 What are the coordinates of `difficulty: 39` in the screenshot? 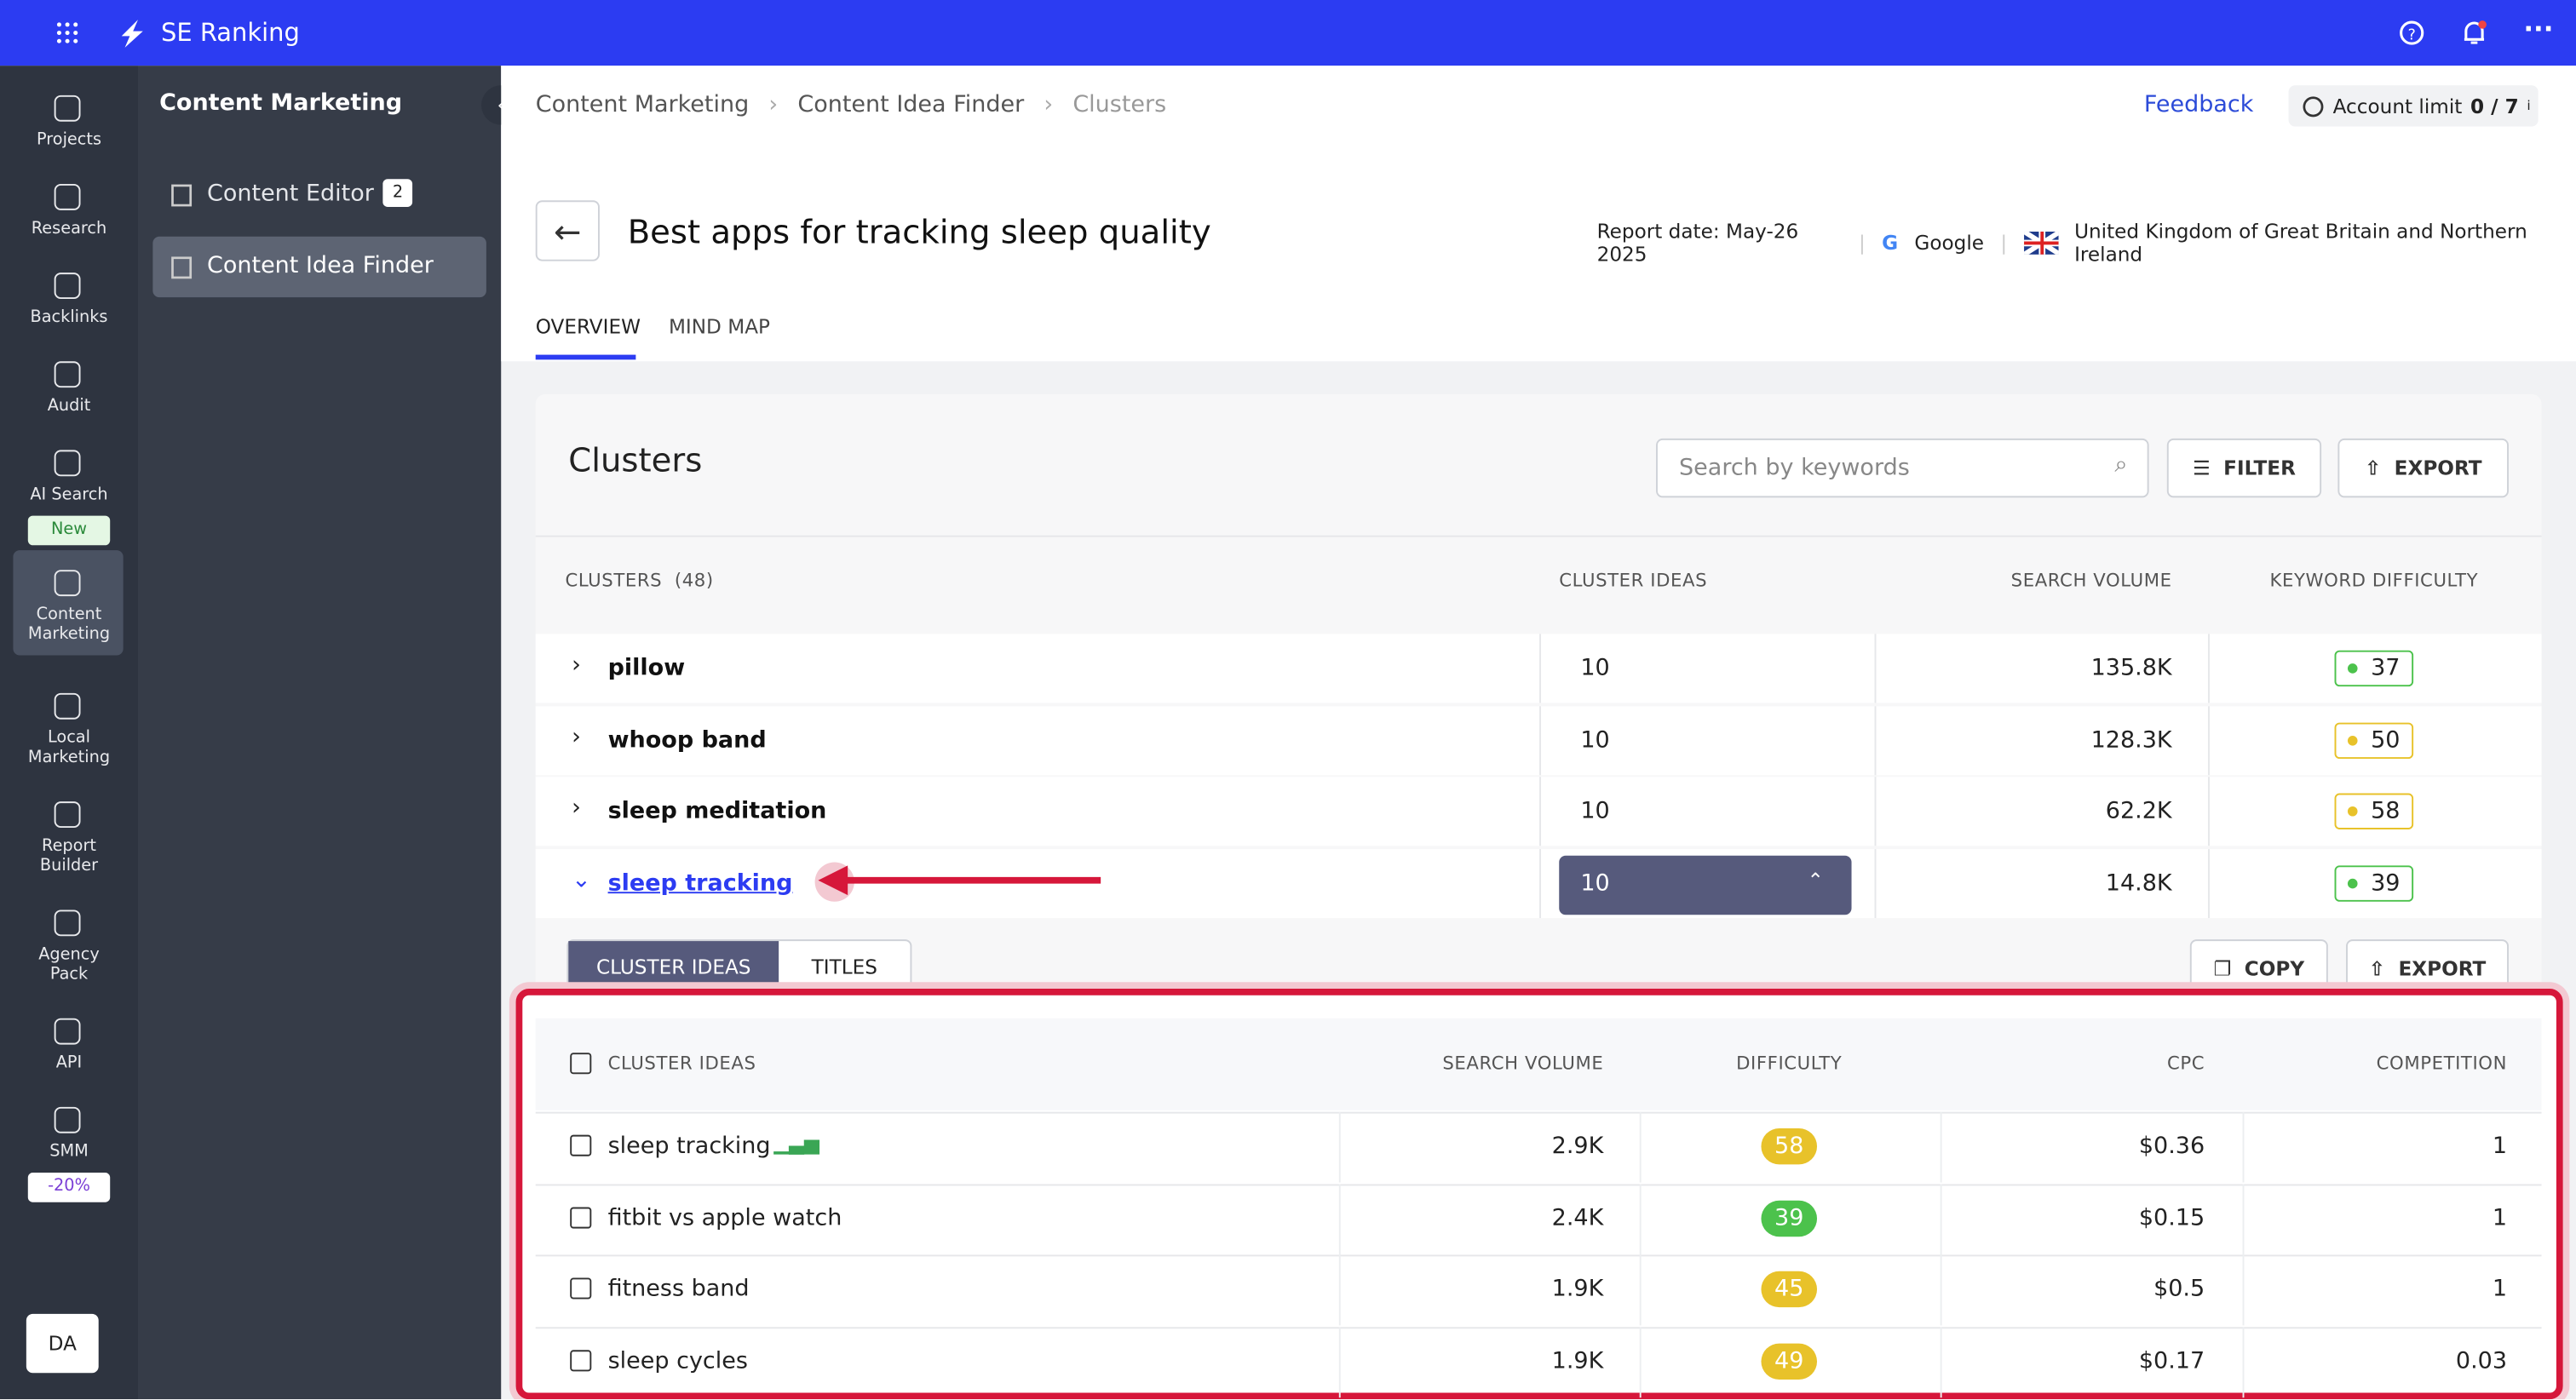 It's located at (1790, 1218).